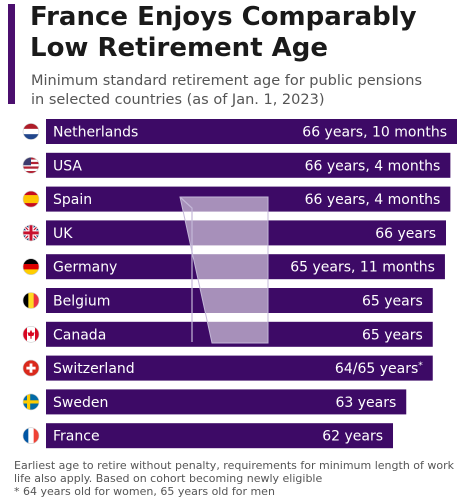 This screenshot has height=500, width=474. Describe the element at coordinates (72, 200) in the screenshot. I see `category-label: Spain` at that location.